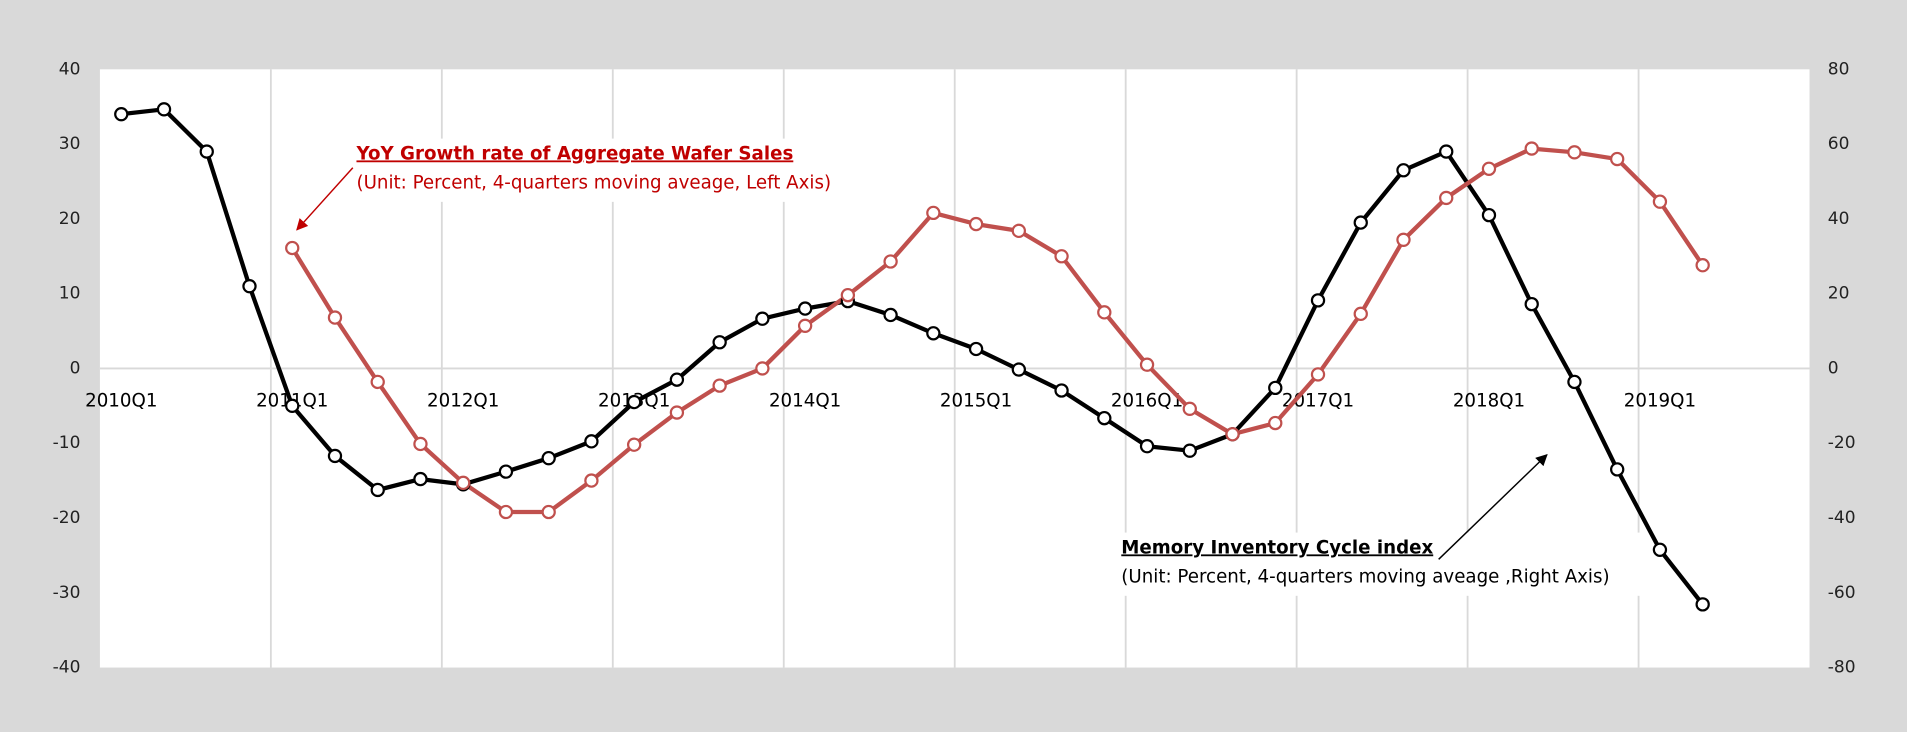  Describe the element at coordinates (1842, 518) in the screenshot. I see `y2-tick-label: -40` at that location.